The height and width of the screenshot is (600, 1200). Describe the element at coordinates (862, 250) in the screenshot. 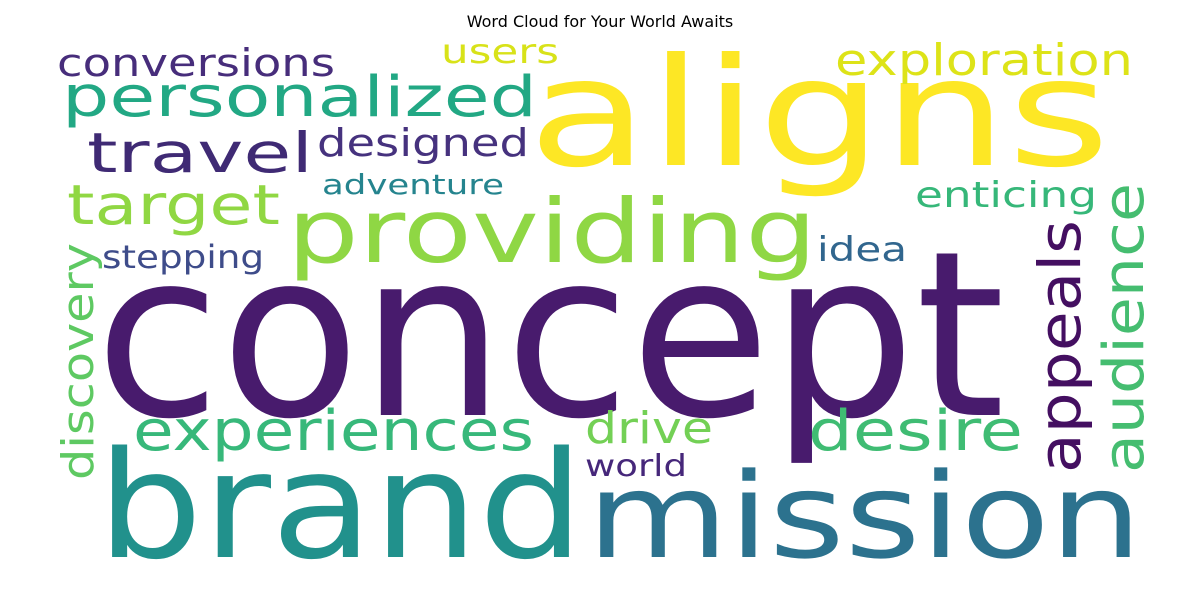

I see `word-idea: idea` at that location.